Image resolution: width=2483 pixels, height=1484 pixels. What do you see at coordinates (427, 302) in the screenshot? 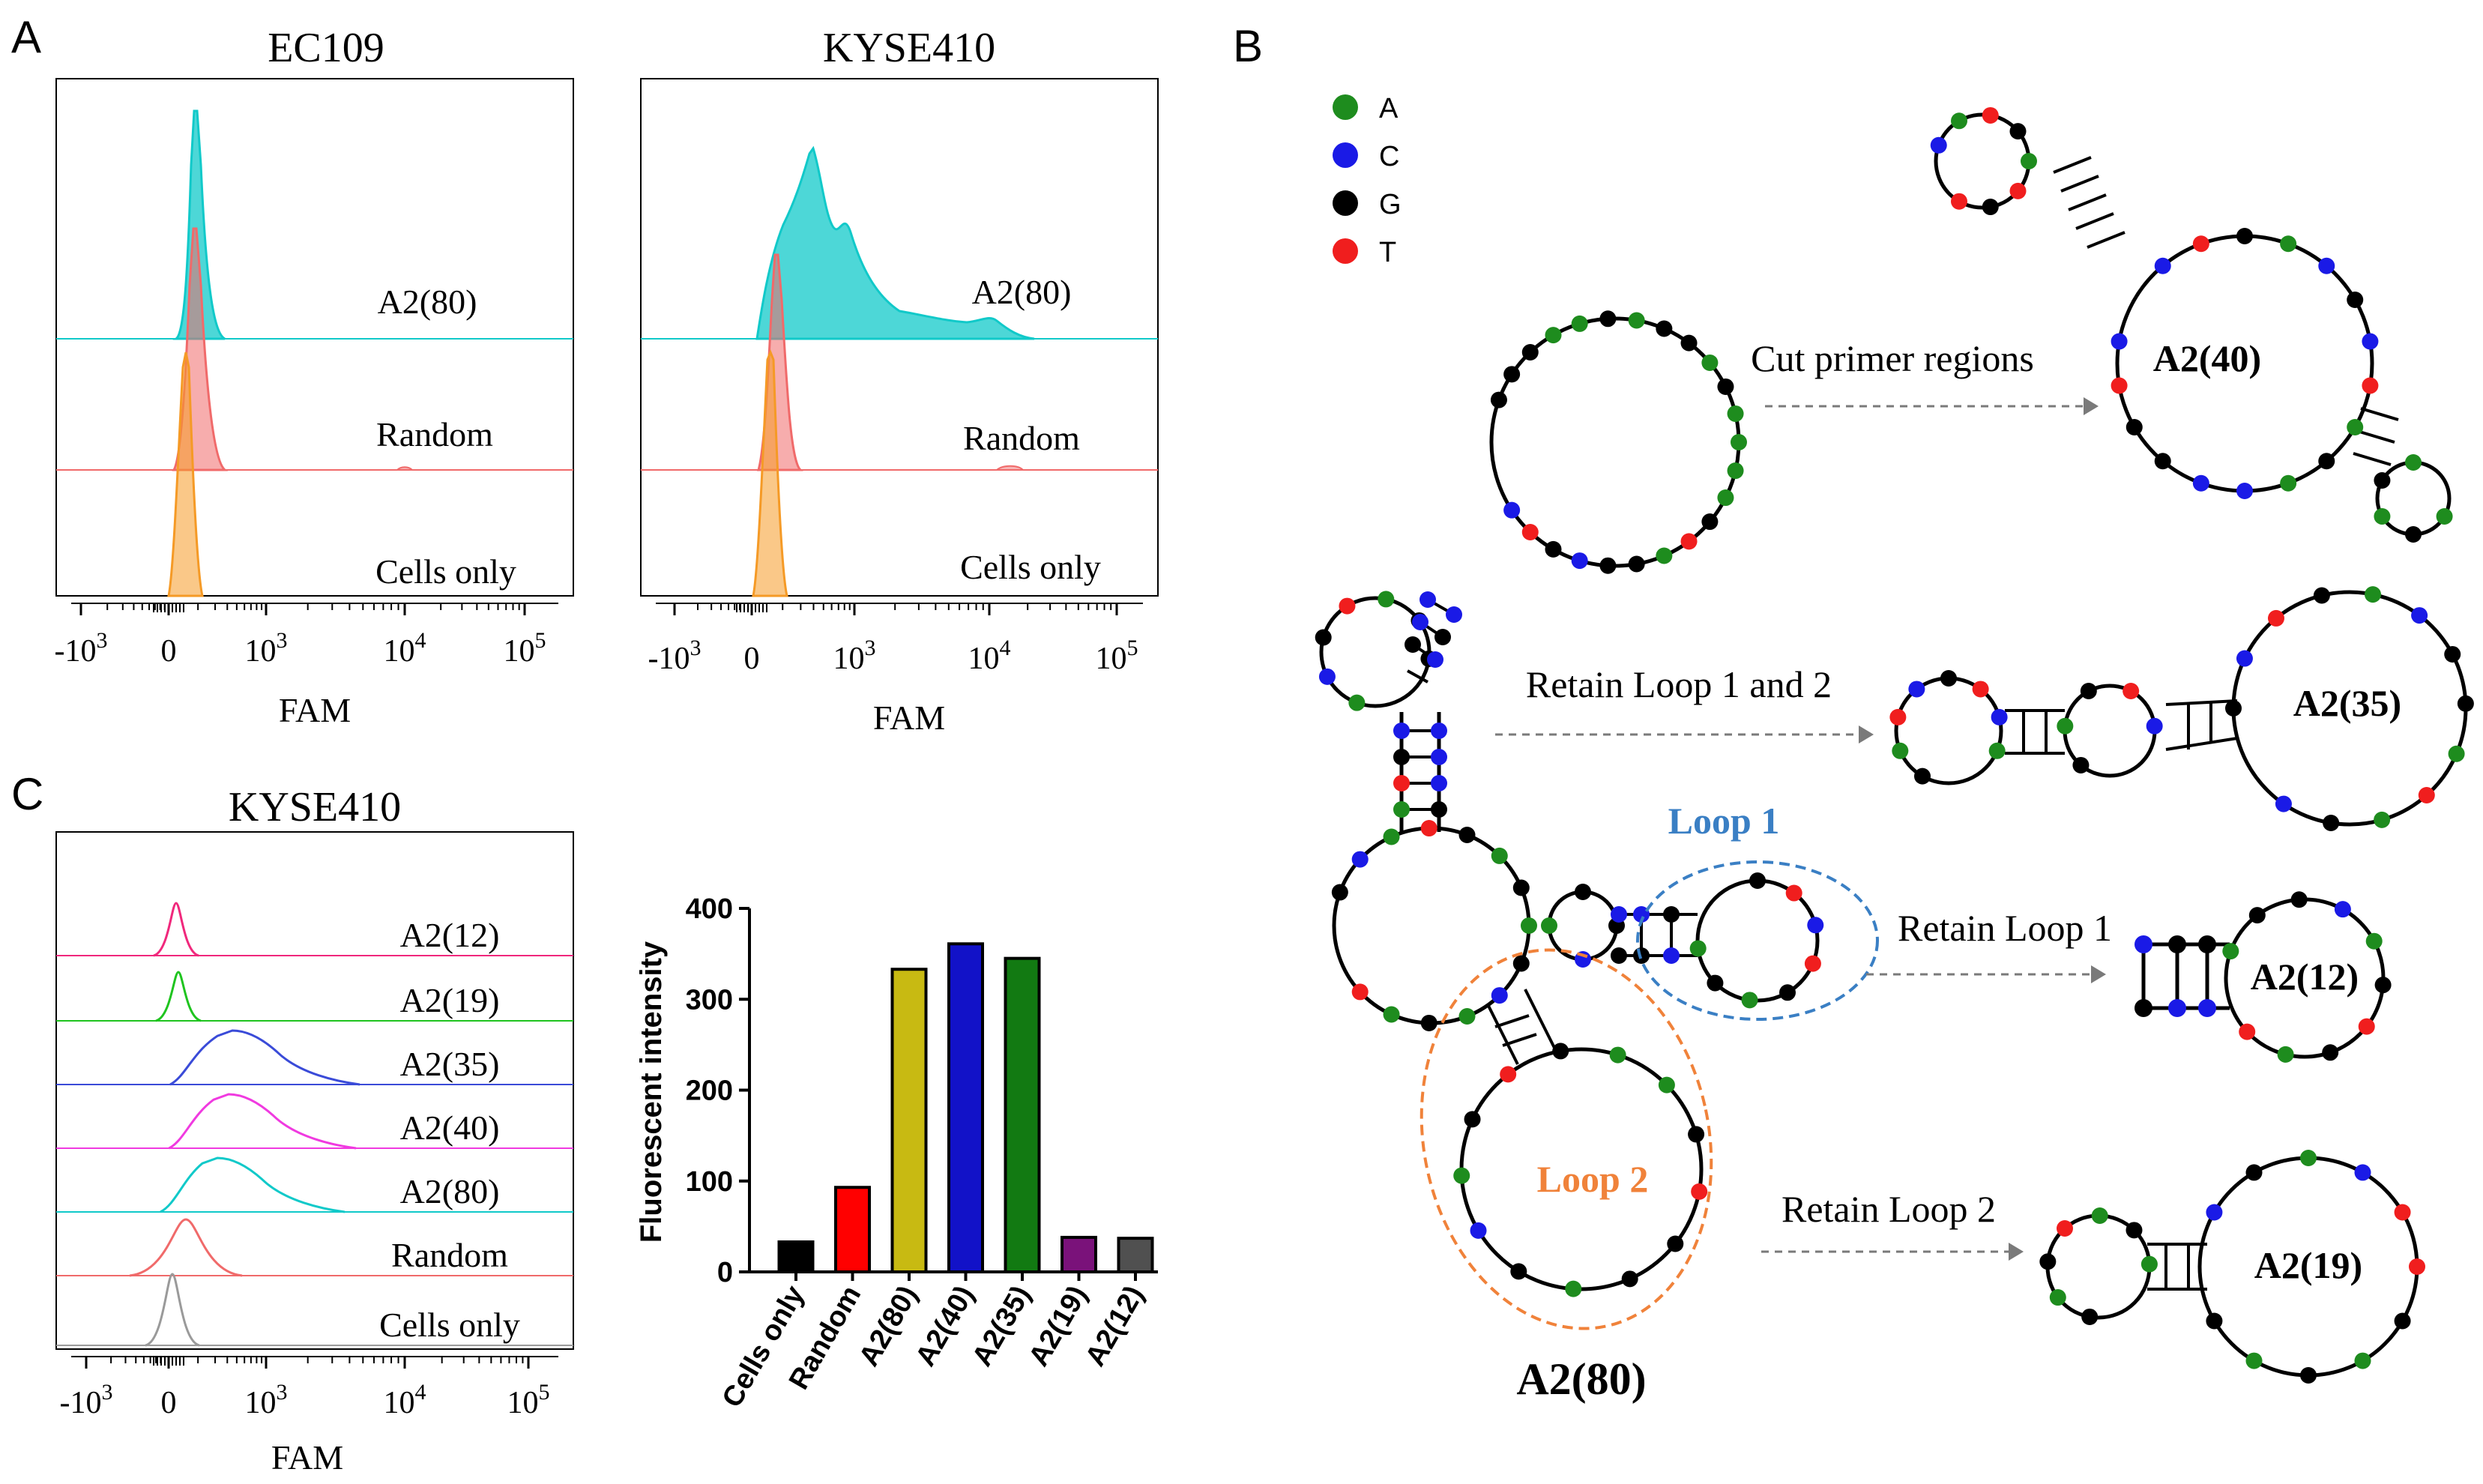
I see `label-a2-80: A2(80)` at bounding box center [427, 302].